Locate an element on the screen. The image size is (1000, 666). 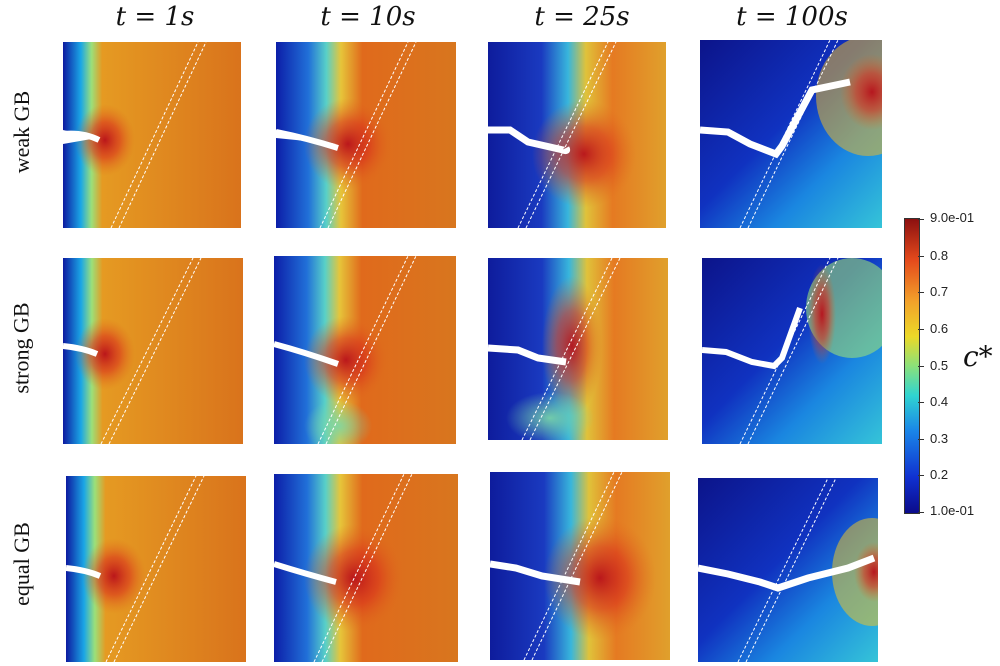
panel-weak-t100 is located at coordinates (791, 134).